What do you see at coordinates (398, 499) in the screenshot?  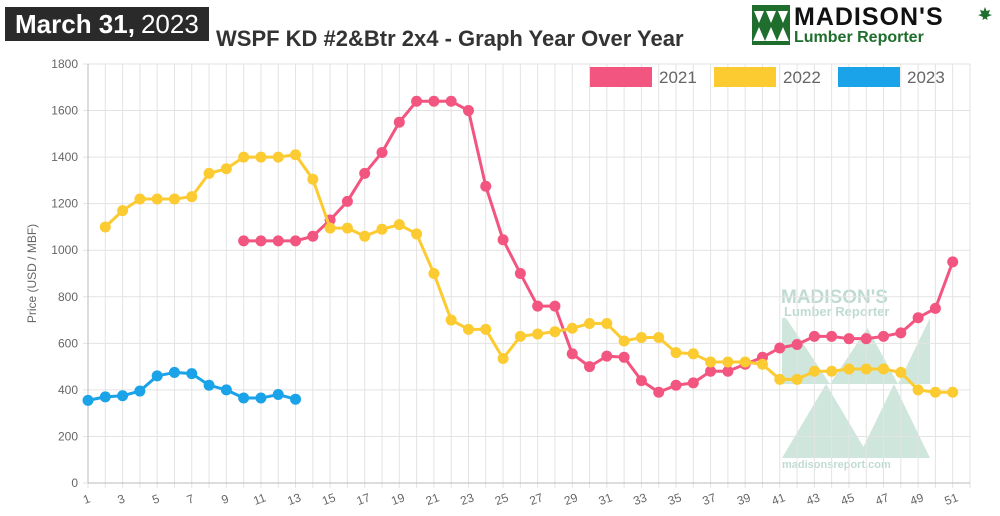 I see `x-tick-label: 19` at bounding box center [398, 499].